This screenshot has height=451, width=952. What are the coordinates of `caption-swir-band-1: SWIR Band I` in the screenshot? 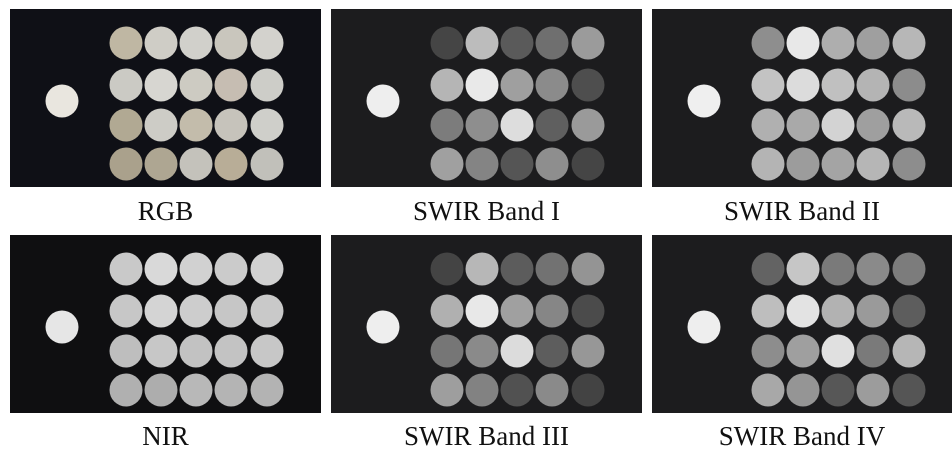 It's located at (486, 211).